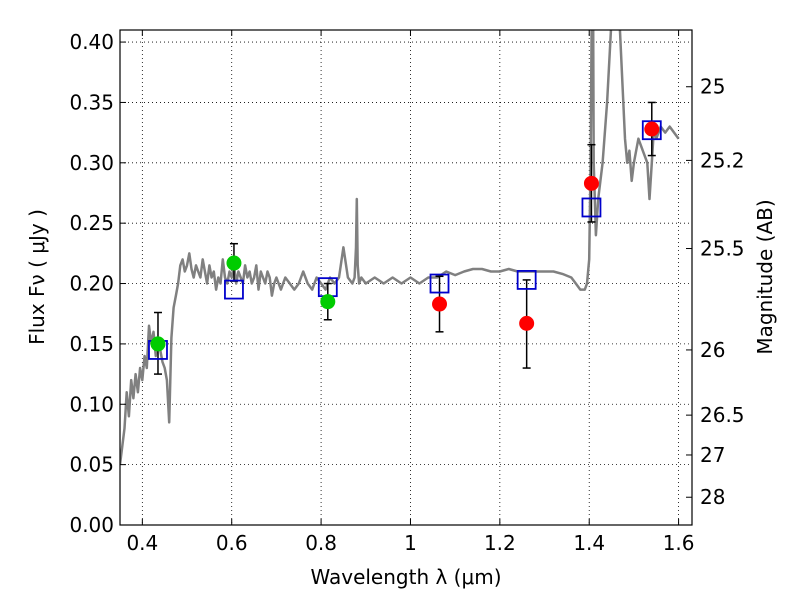  Describe the element at coordinates (91, 223) in the screenshot. I see `y-tick-label: 0.25` at that location.